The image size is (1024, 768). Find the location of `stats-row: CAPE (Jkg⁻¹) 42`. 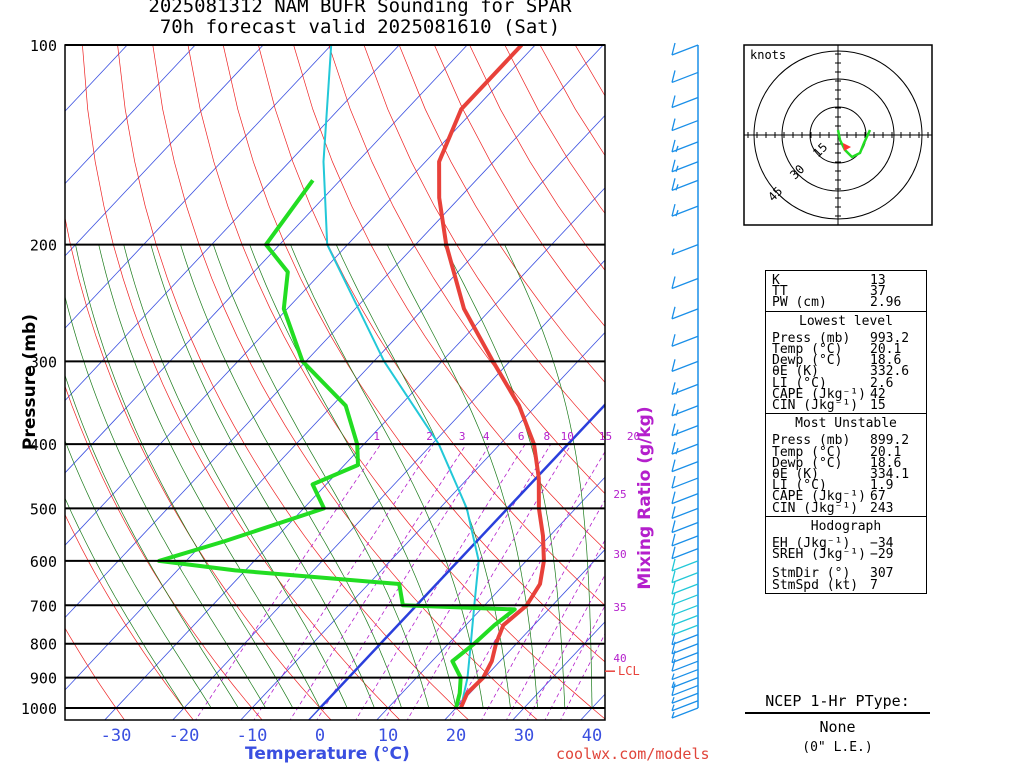

stats-row: CAPE (Jkg⁻¹) 42 is located at coordinates (846, 394).